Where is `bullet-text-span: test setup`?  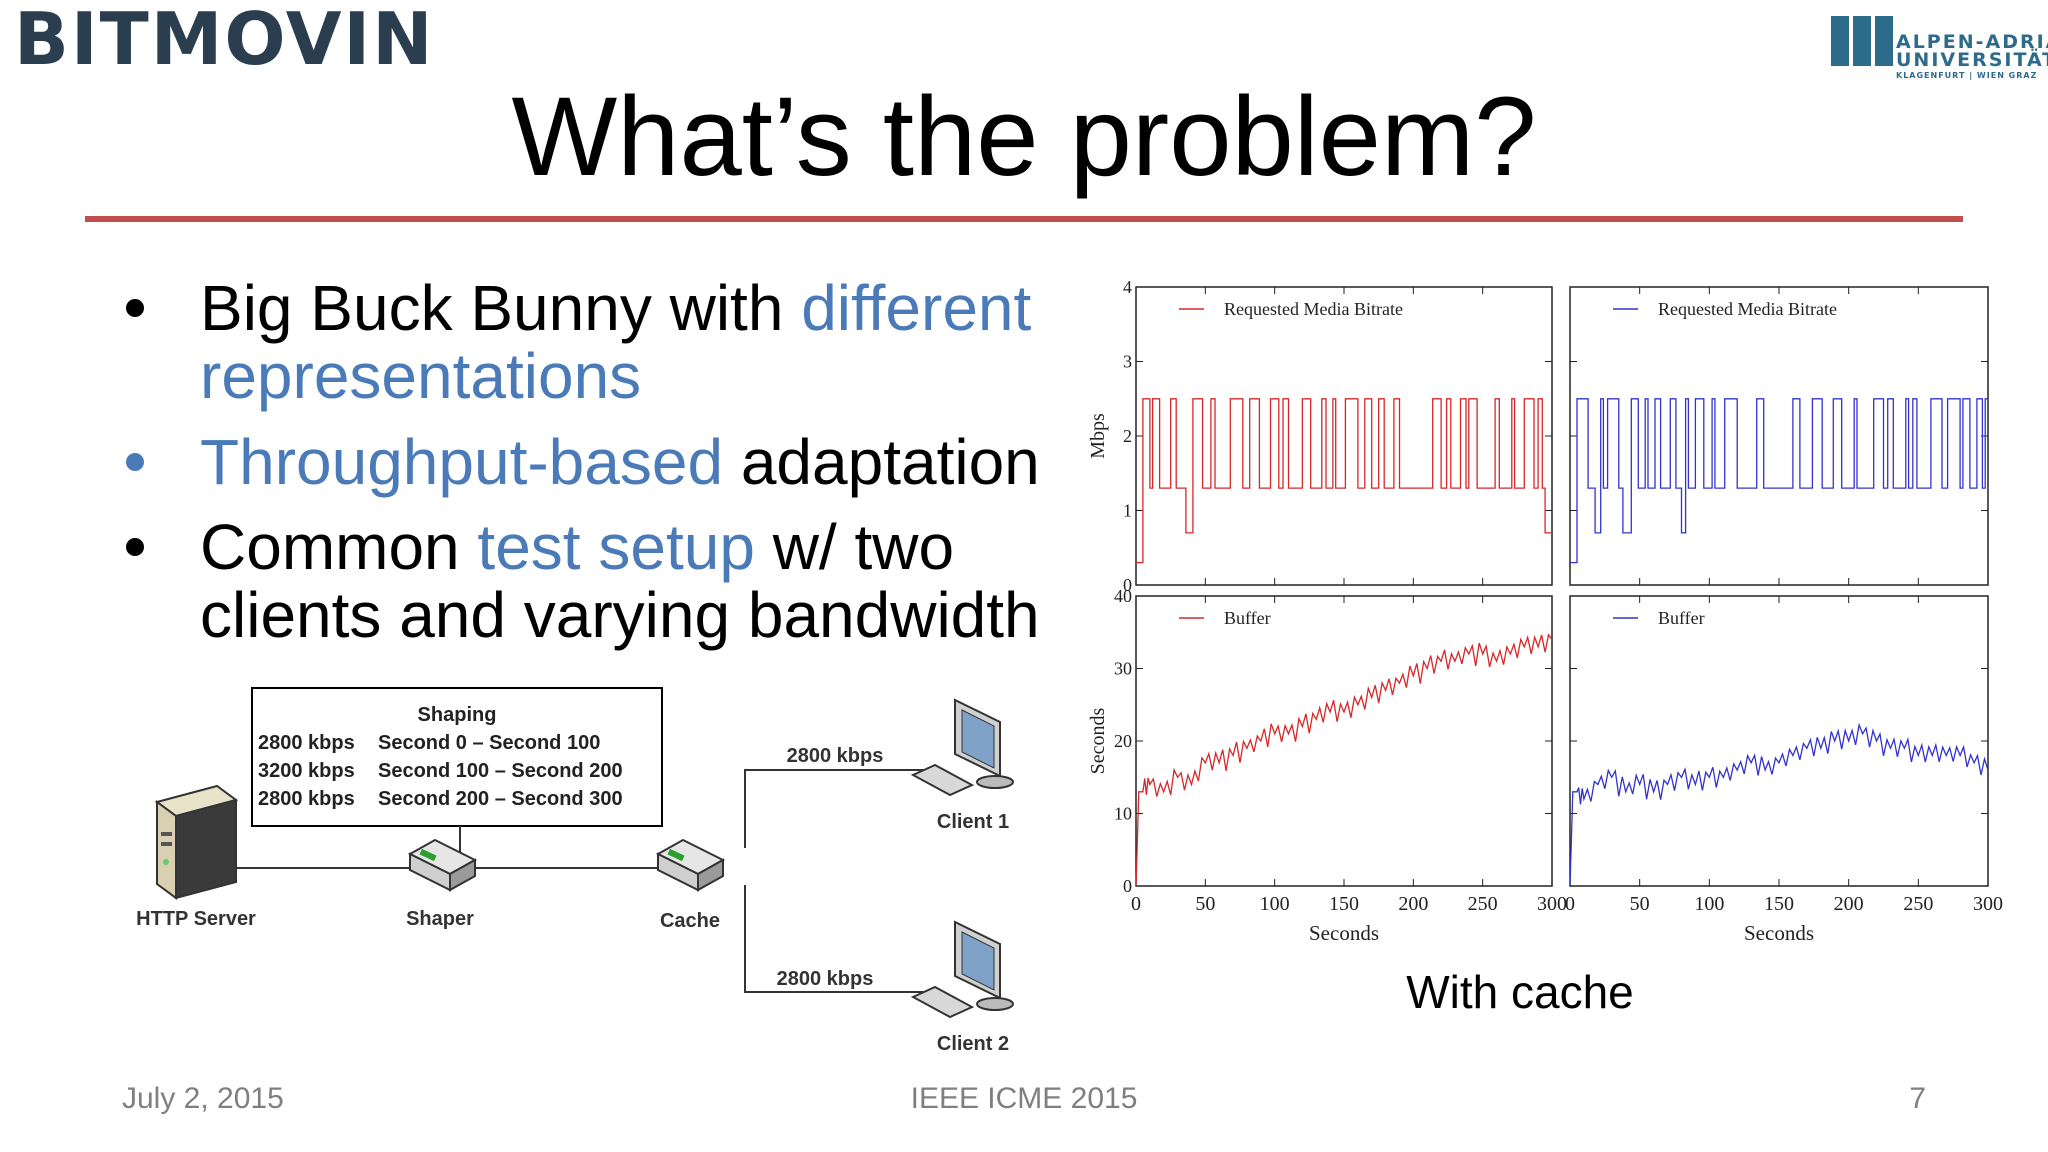 bullet-text-span: test setup is located at coordinates (616, 547).